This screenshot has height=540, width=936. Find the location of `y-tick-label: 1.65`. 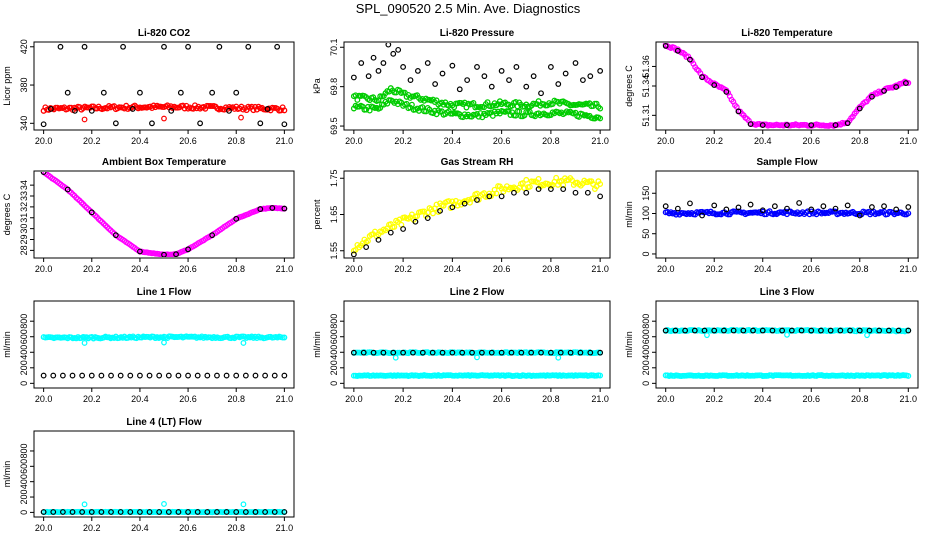

y-tick-label: 1.65 is located at coordinates (334, 215).